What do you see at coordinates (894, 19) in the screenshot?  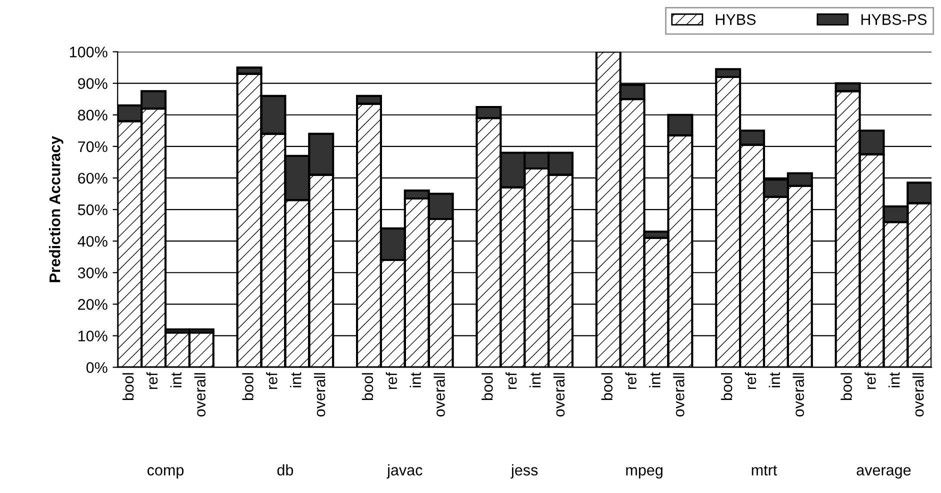 I see `legend-label: HYBS-PS` at bounding box center [894, 19].